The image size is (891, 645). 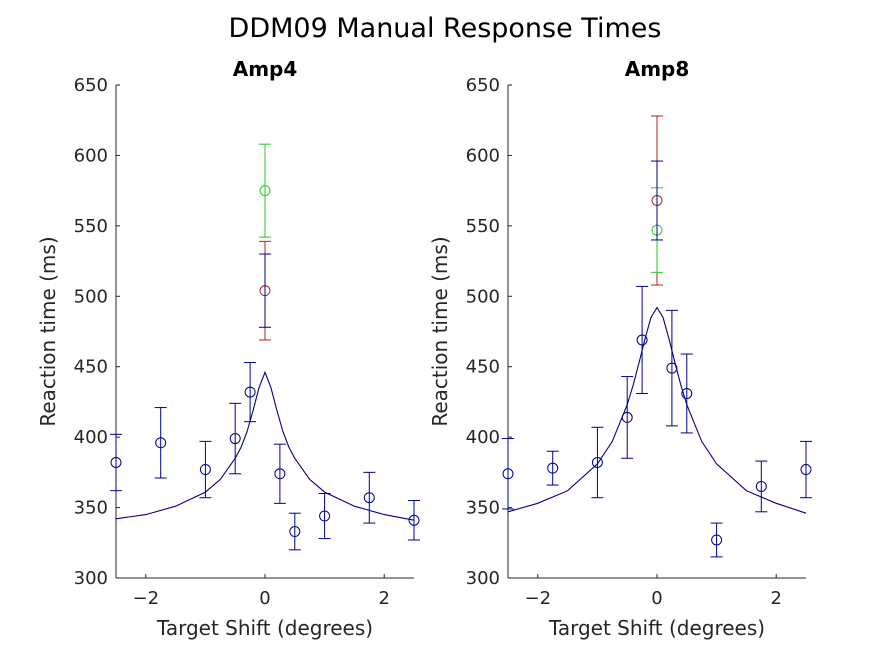 What do you see at coordinates (146, 598) in the screenshot?
I see `panel-1-x-tick-label: −2` at bounding box center [146, 598].